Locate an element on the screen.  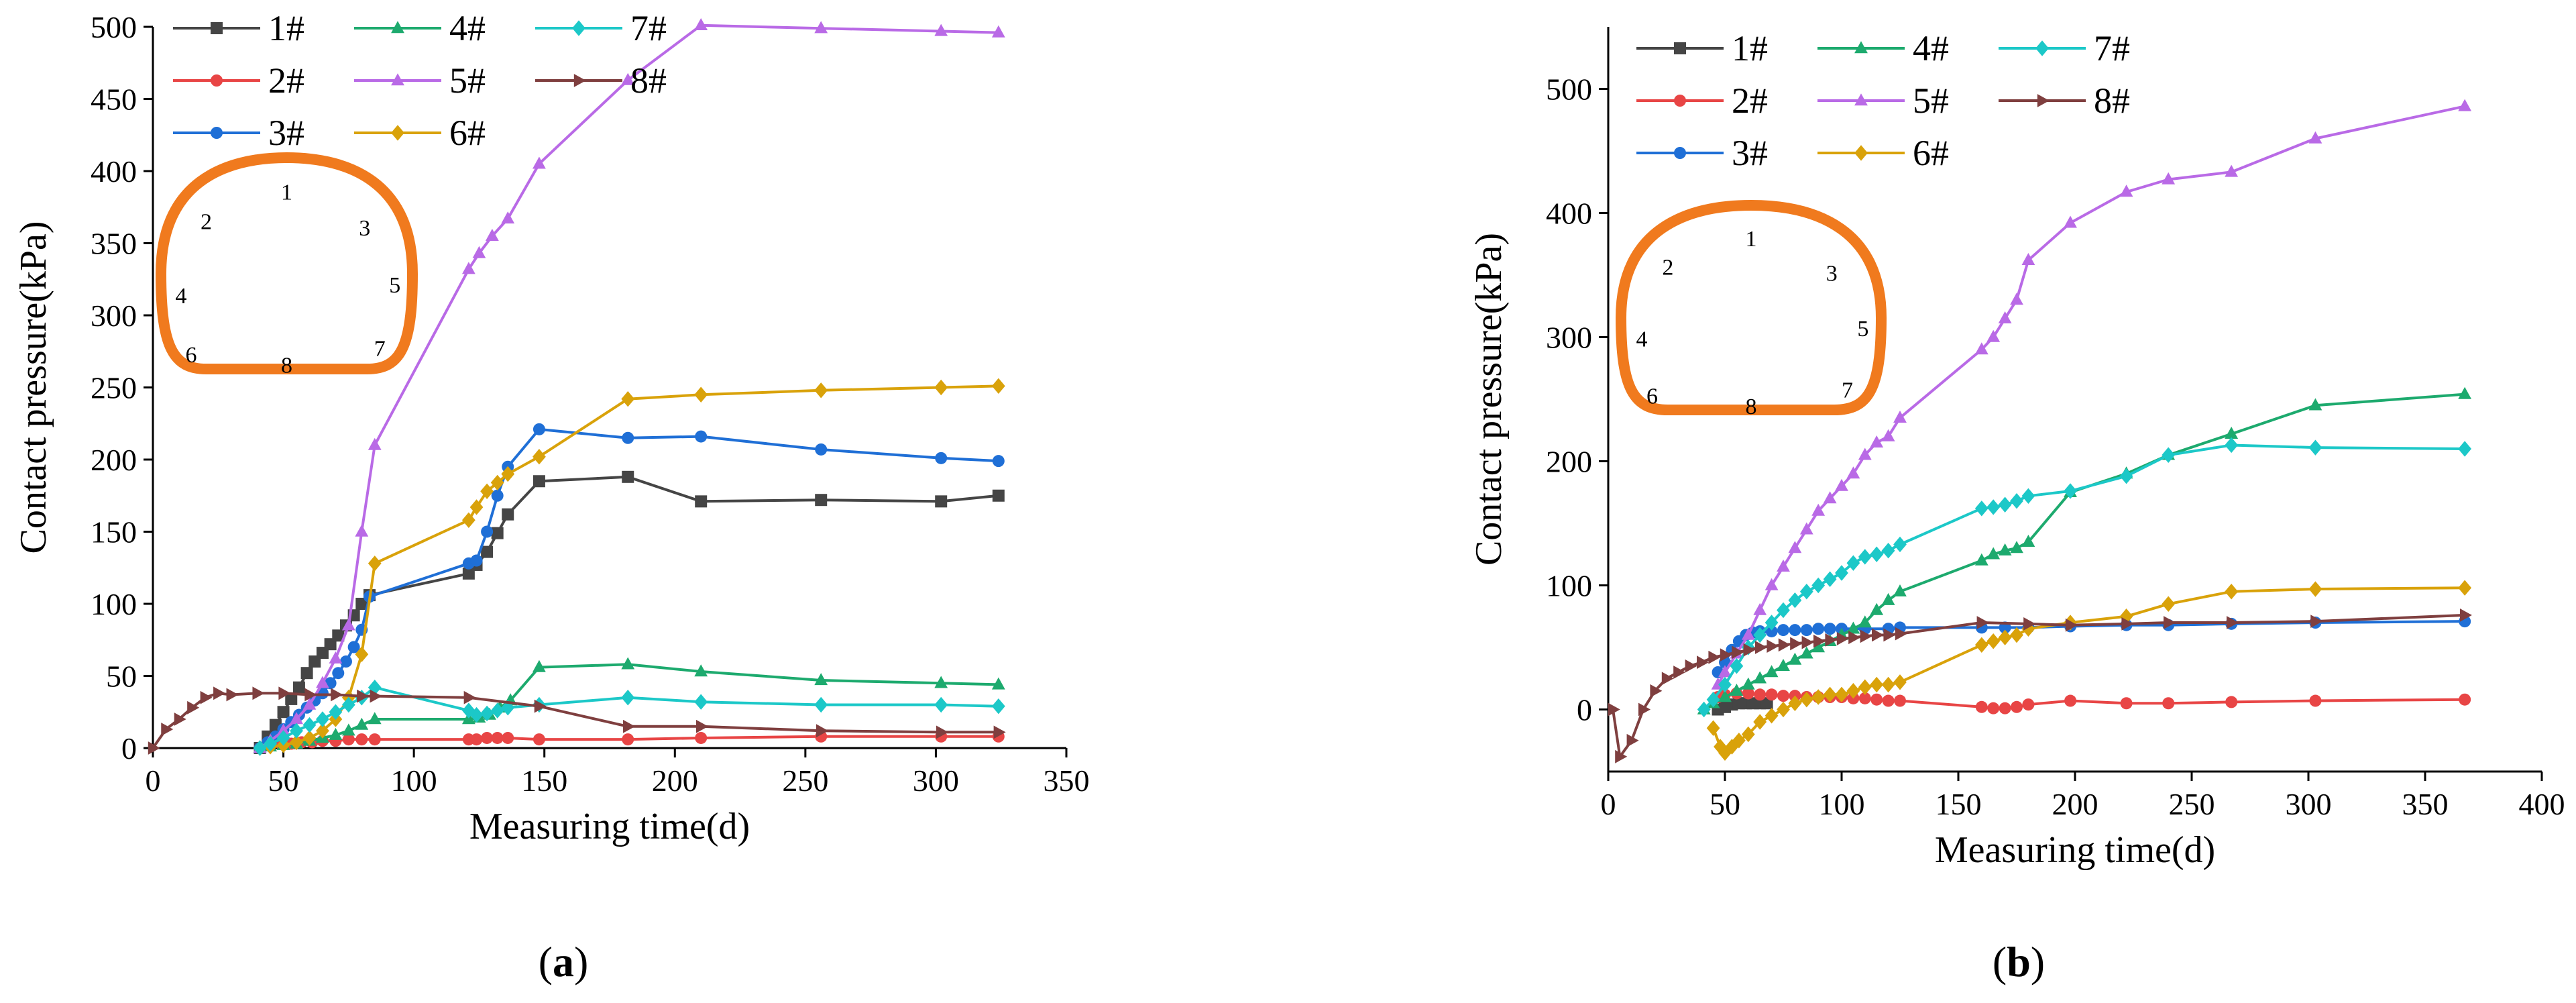
panel-b-legend-entry: 2# is located at coordinates (1702, 101).